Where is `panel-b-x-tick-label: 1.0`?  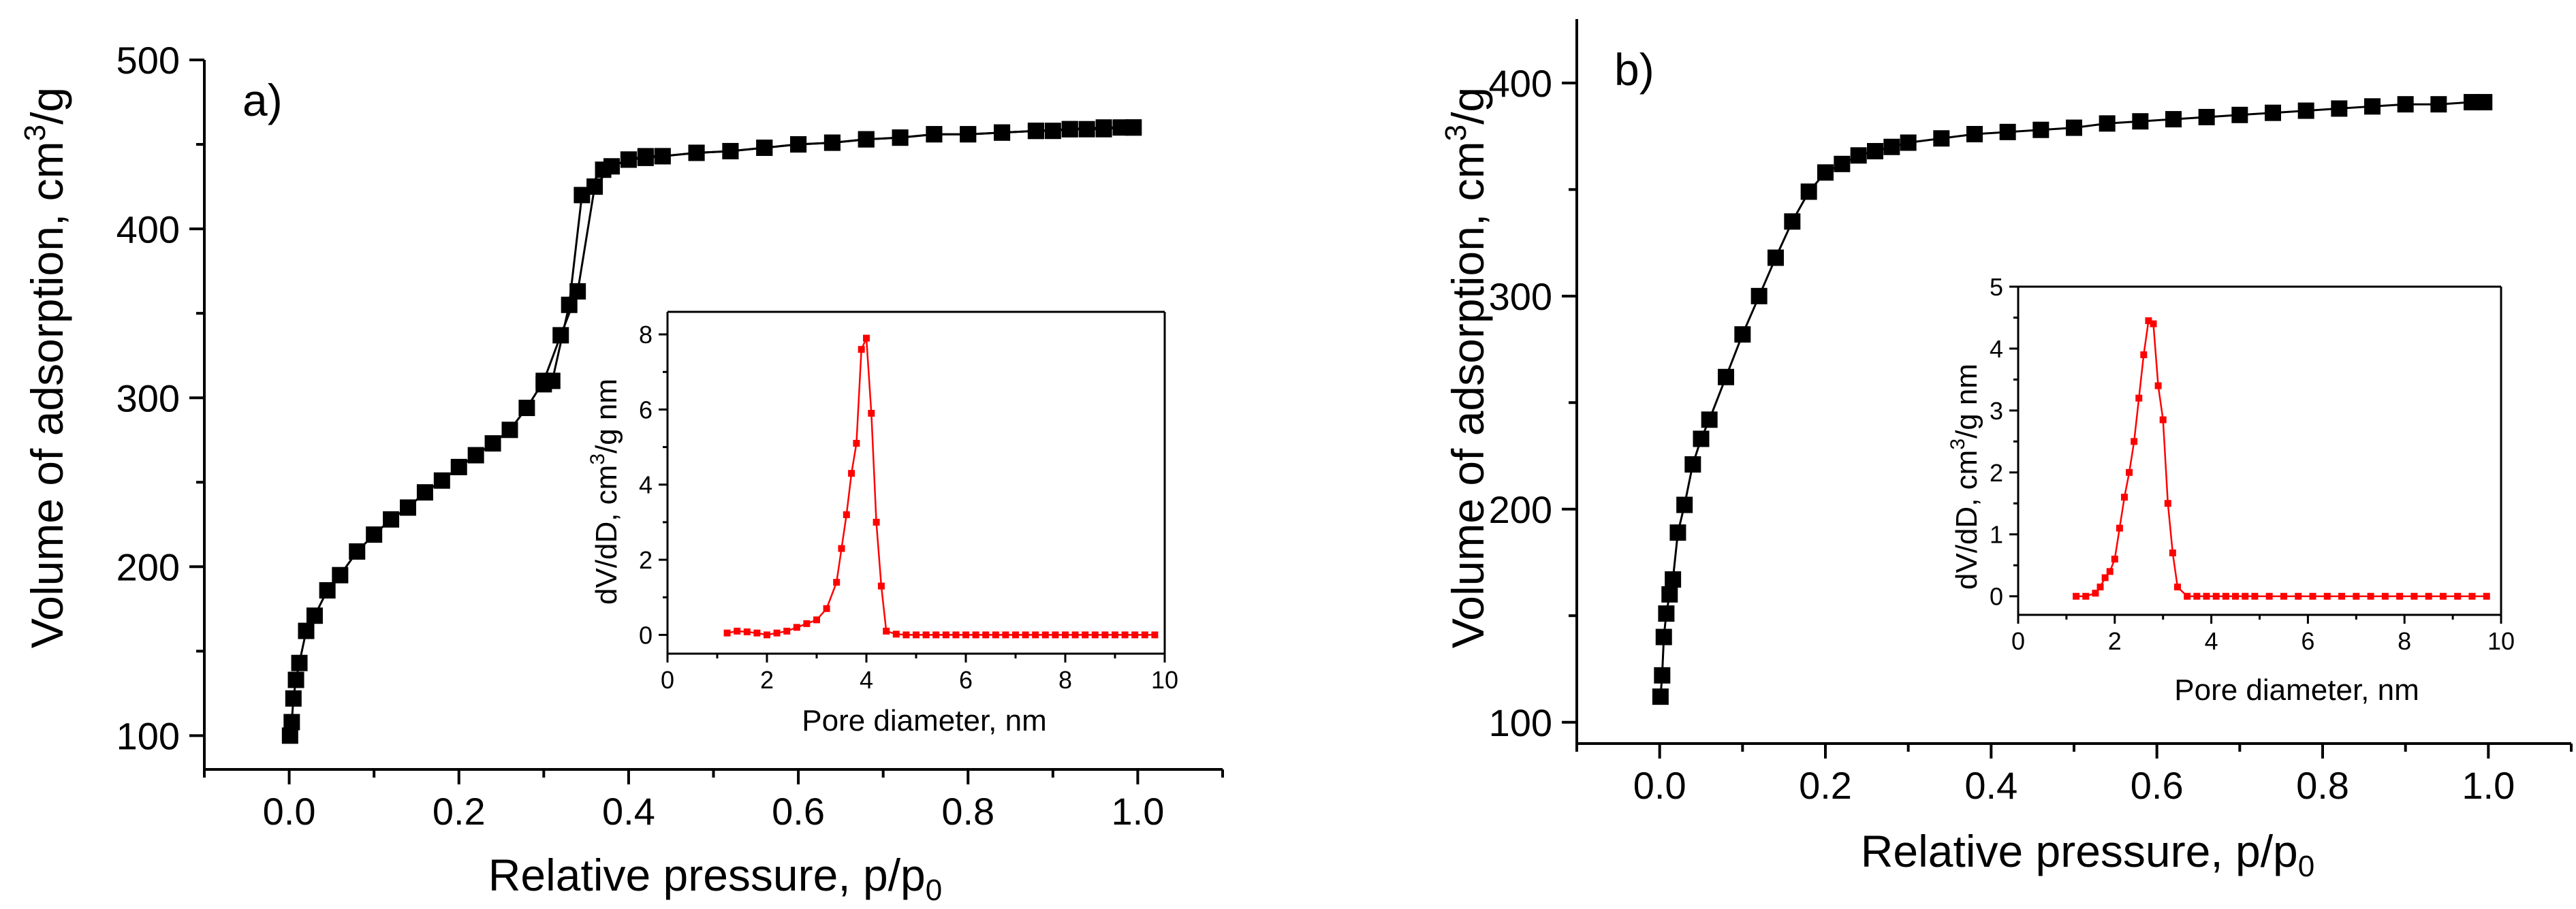 panel-b-x-tick-label: 1.0 is located at coordinates (2488, 785).